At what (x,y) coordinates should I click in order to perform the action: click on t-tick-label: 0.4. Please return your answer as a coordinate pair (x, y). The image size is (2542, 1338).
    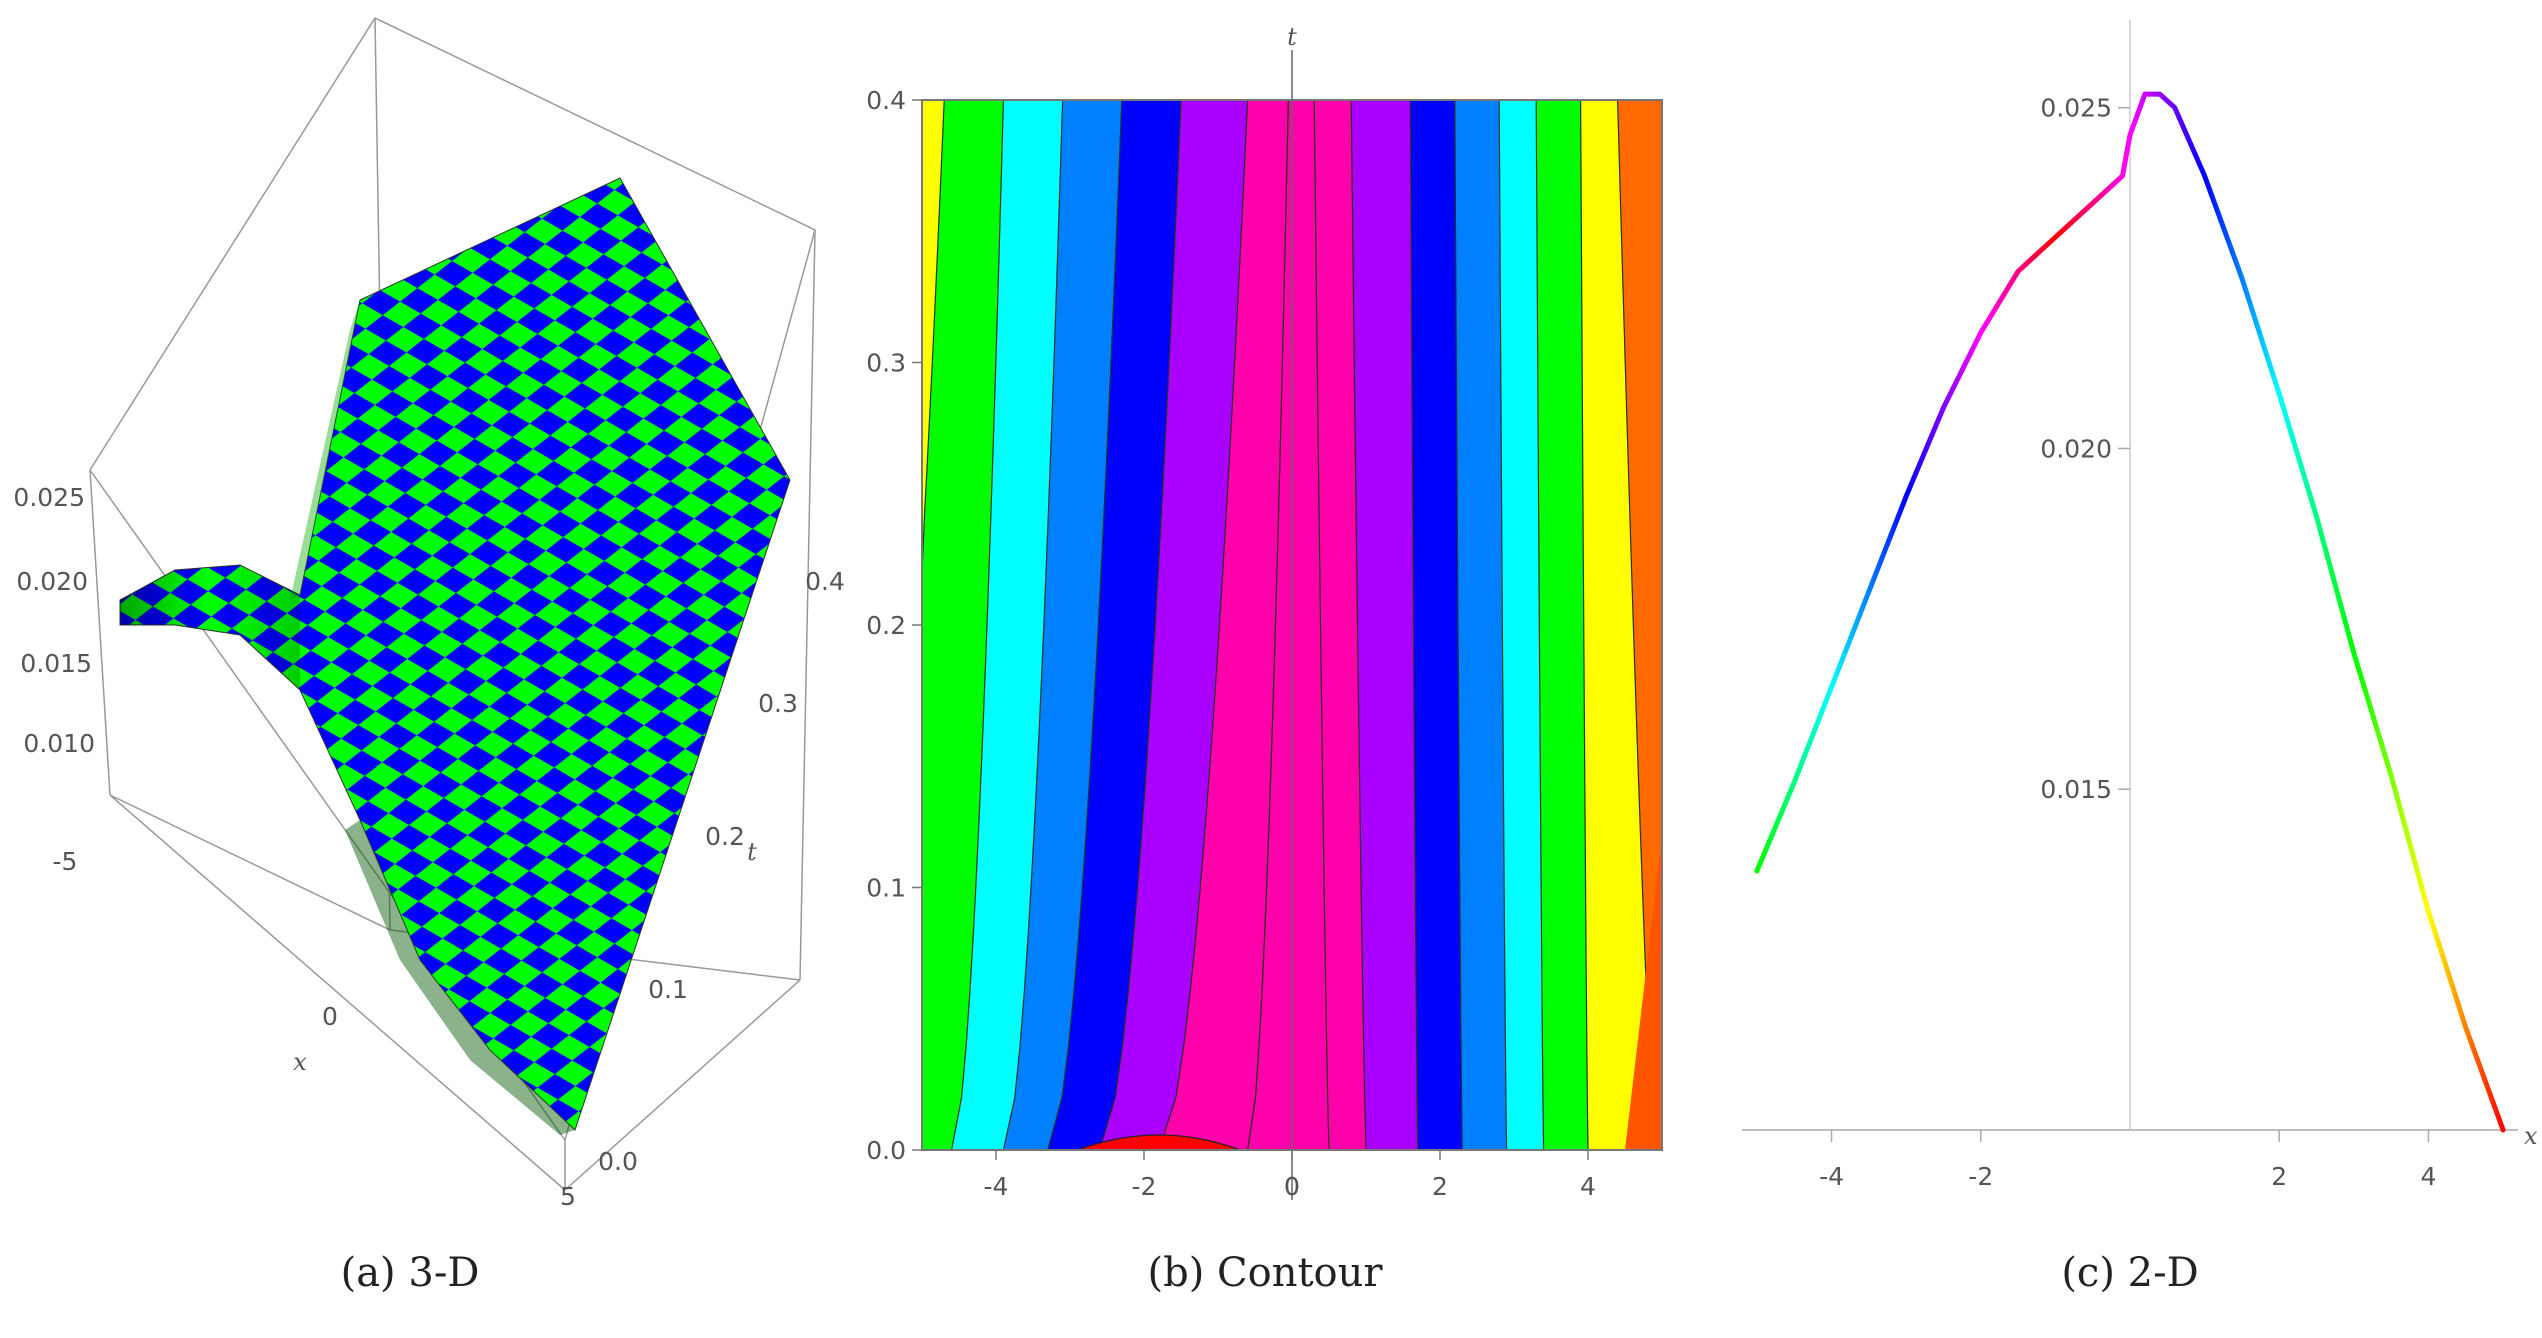
    Looking at the image, I should click on (825, 581).